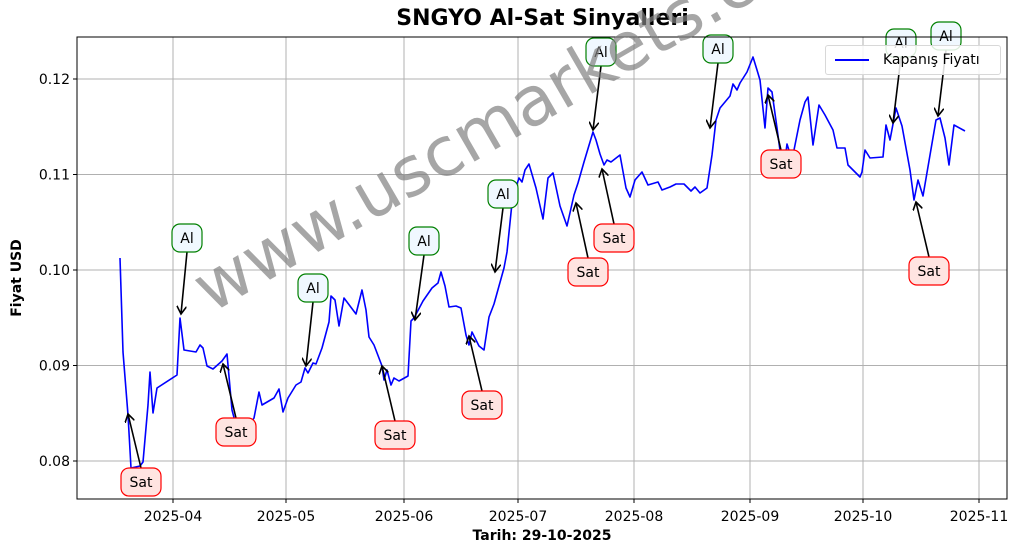 The width and height of the screenshot is (1029, 554). What do you see at coordinates (54, 271) in the screenshot?
I see `y-tick-label: 0.10` at bounding box center [54, 271].